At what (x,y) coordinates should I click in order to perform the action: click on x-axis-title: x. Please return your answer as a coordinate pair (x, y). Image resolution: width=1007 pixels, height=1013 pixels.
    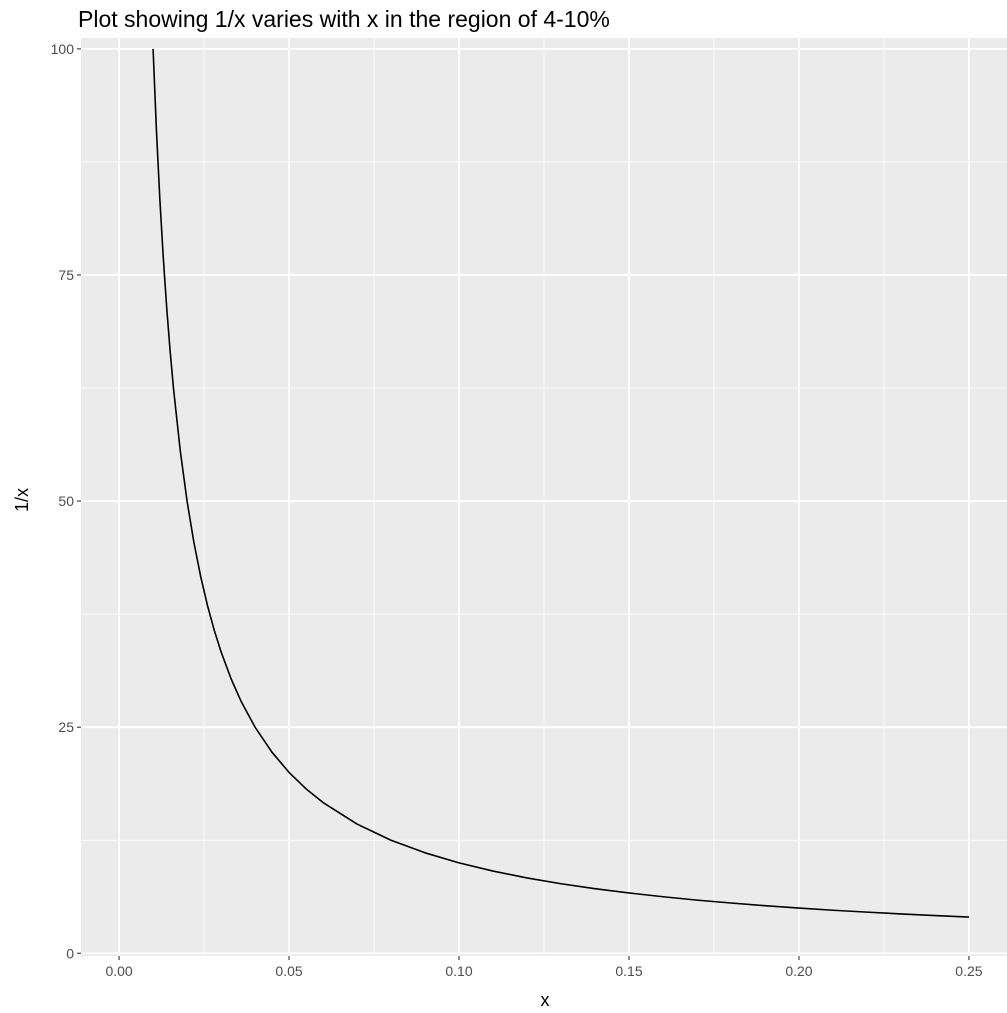
    Looking at the image, I should click on (545, 1000).